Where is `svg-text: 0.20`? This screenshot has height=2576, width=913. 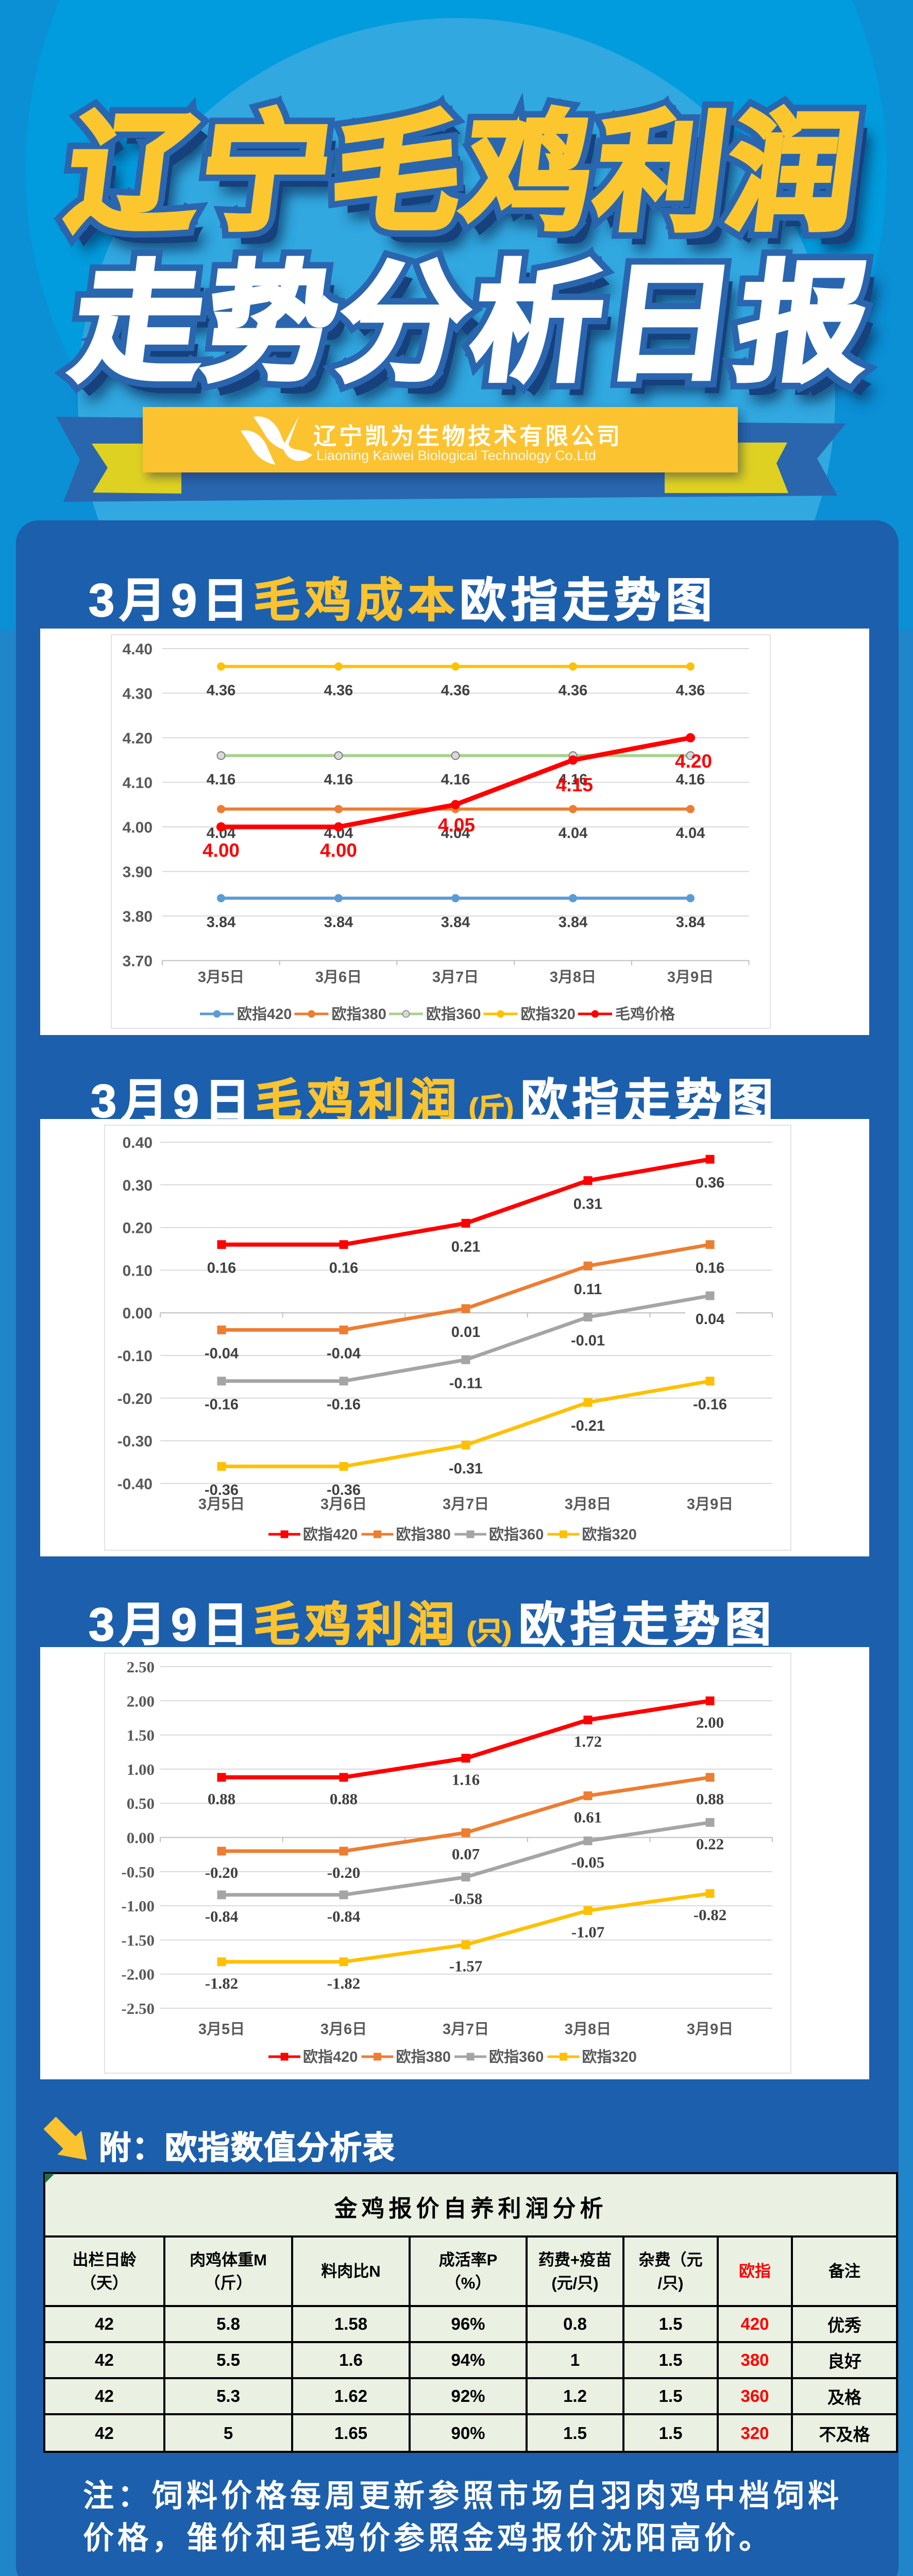 svg-text: 0.20 is located at coordinates (138, 1228).